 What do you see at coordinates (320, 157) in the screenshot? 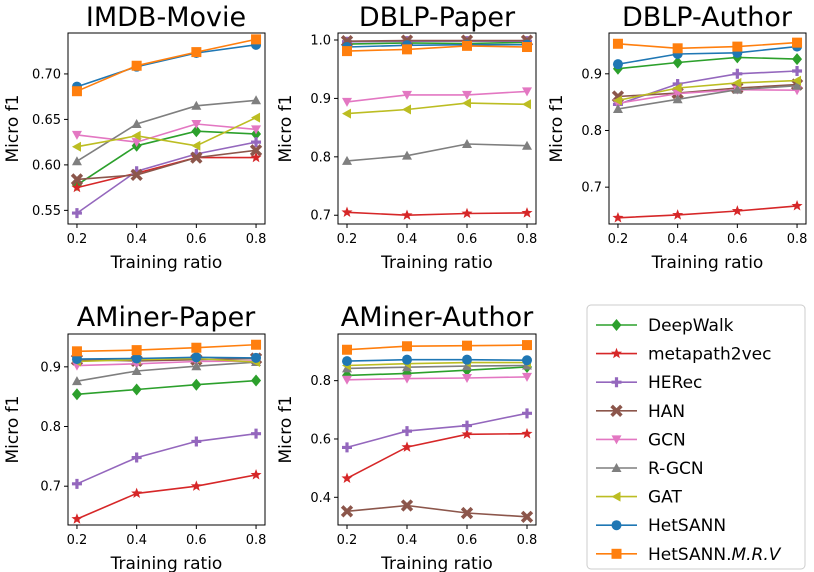
I see `y-tick-label: 0.8` at bounding box center [320, 157].